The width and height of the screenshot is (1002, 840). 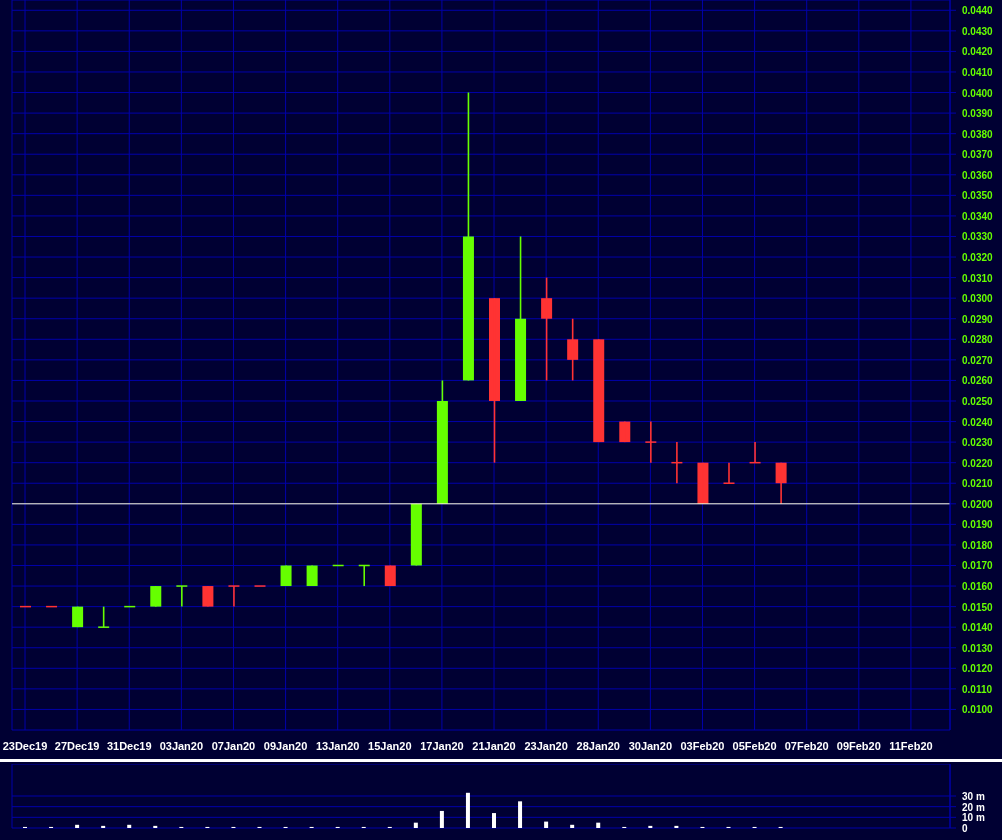 What do you see at coordinates (978, 545) in the screenshot?
I see `y-tick-label: 0.0180` at bounding box center [978, 545].